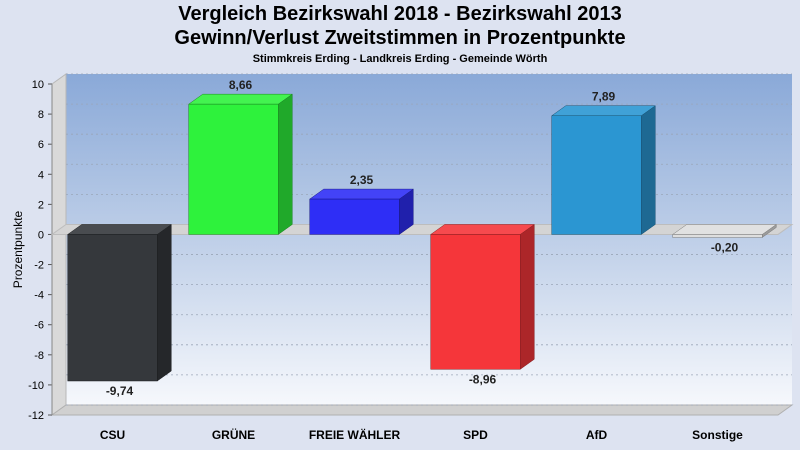 This screenshot has width=800, height=450. Describe the element at coordinates (41, 175) in the screenshot. I see `y-tick-label: 4` at that location.